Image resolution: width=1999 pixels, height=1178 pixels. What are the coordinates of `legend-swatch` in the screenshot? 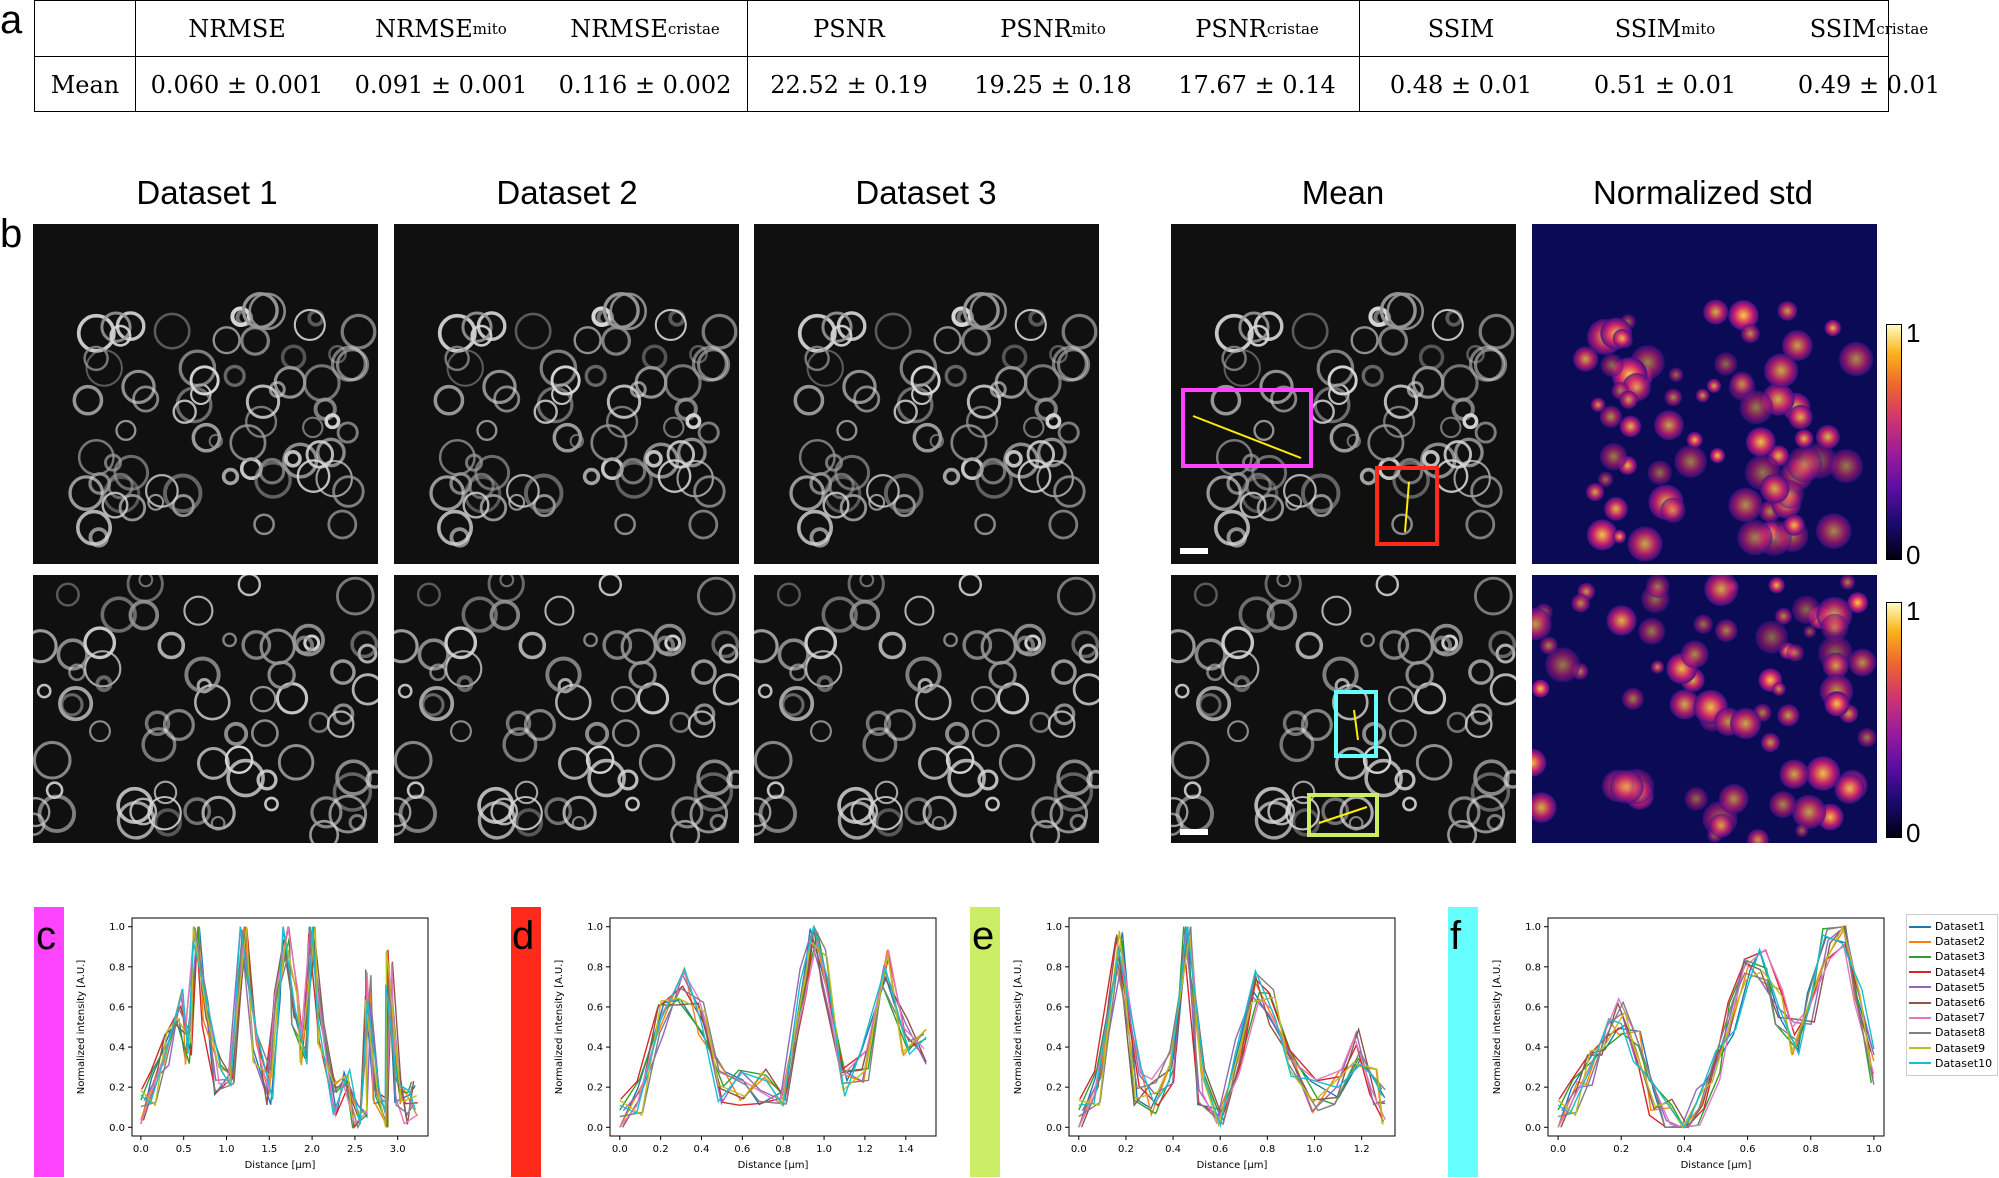 It's located at (1920, 1032).